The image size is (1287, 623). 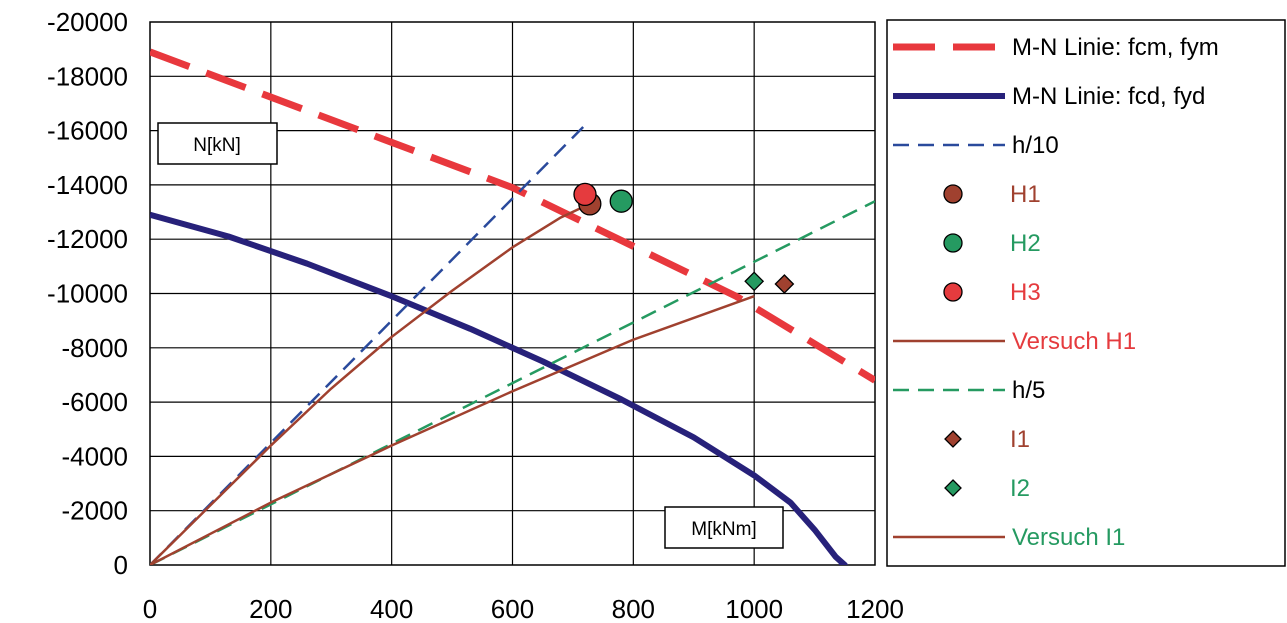 I want to click on y-tick-label: -14000, so click(x=87, y=185).